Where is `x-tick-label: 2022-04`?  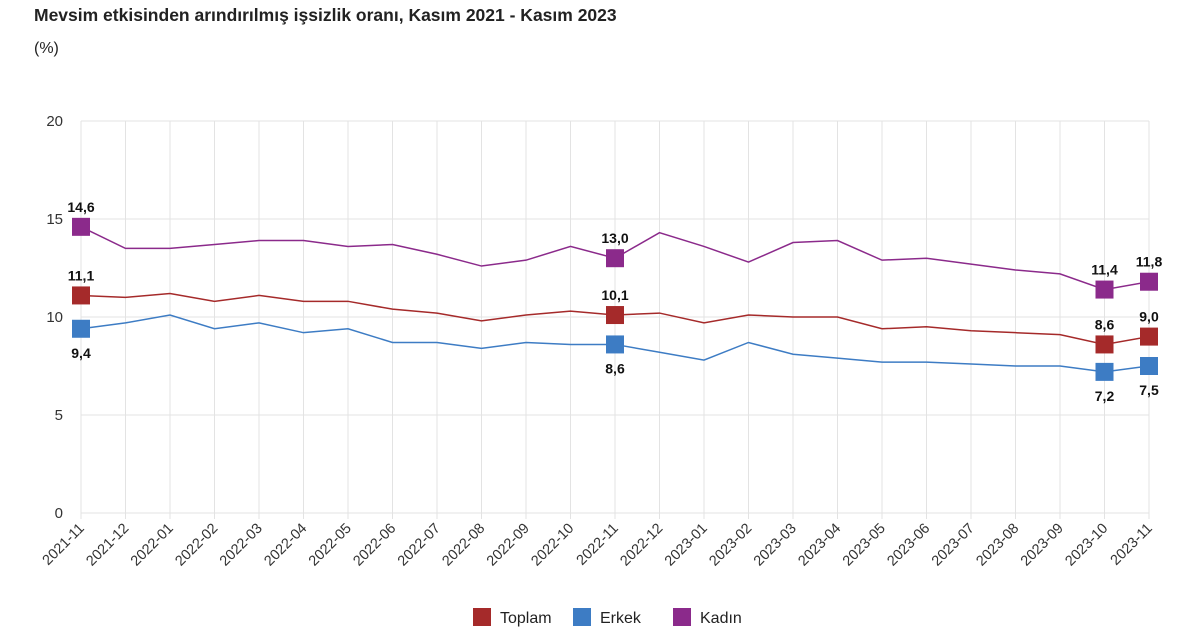
x-tick-label: 2022-04 is located at coordinates (285, 545).